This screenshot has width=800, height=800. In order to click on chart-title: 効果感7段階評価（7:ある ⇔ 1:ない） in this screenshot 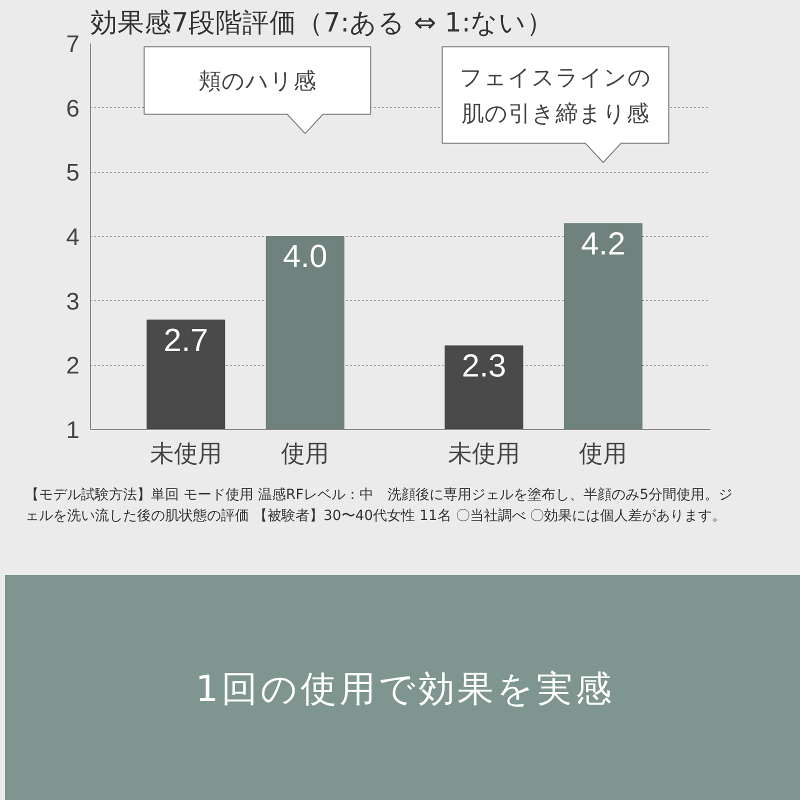, I will do `click(322, 23)`.